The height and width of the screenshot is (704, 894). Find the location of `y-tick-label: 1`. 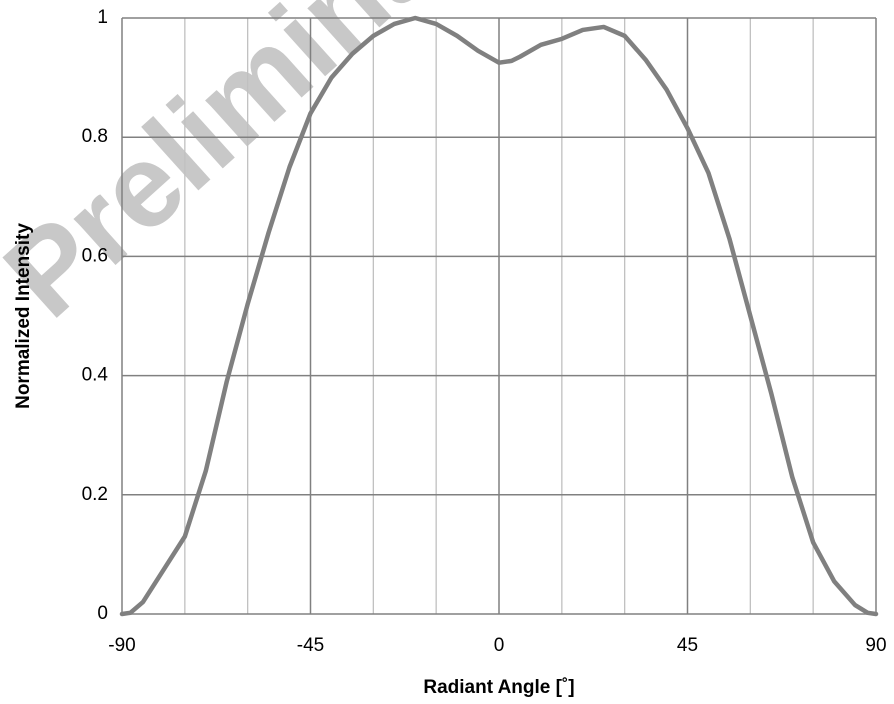

y-tick-label: 1 is located at coordinates (102, 17).